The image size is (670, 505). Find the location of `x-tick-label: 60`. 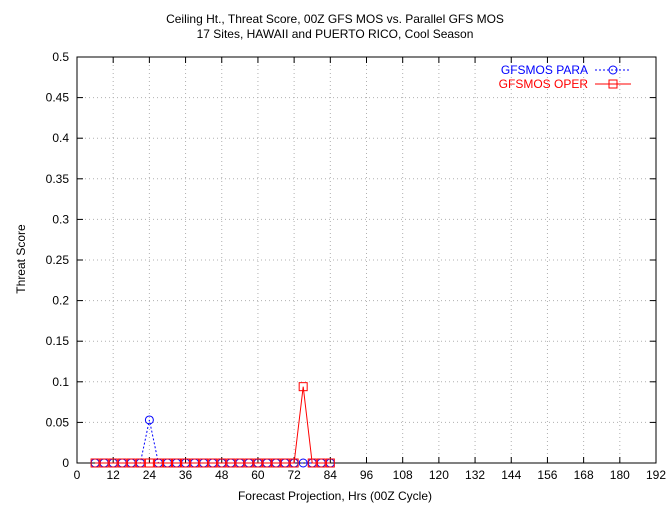

x-tick-label: 60 is located at coordinates (258, 475).